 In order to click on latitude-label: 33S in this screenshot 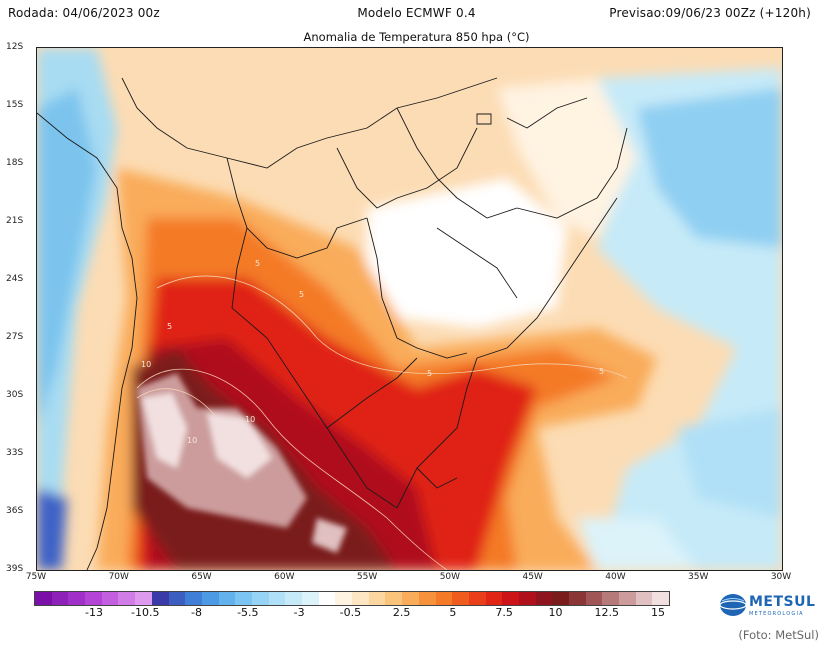, I will do `click(15, 453)`.